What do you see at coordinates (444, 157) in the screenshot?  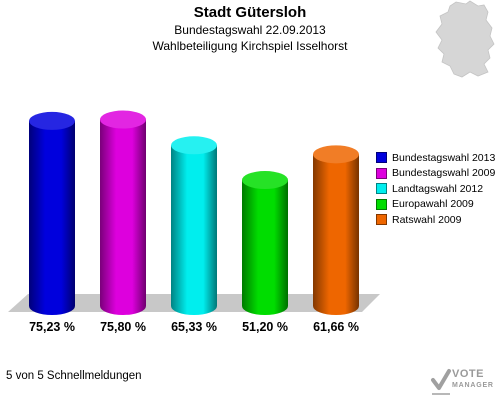 I see `legend-label: Bundestagswahl 2013` at bounding box center [444, 157].